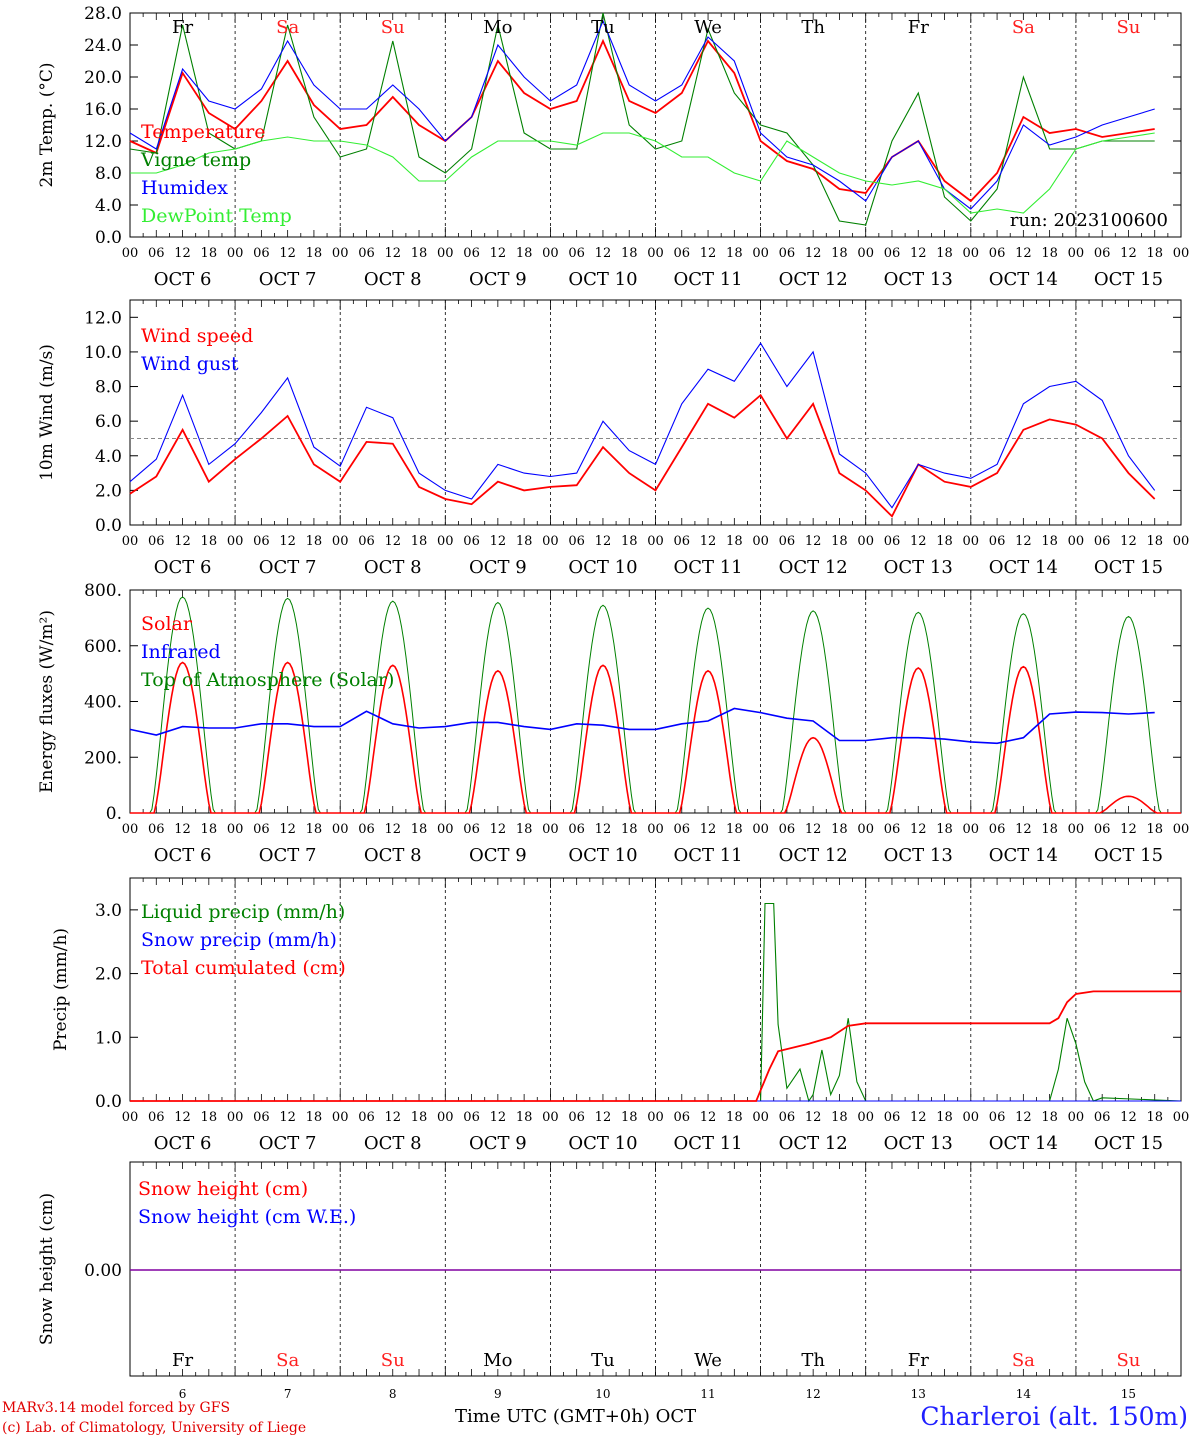 This screenshot has height=1440, width=1194. I want to click on legend-entry: Wind gust, so click(190, 364).